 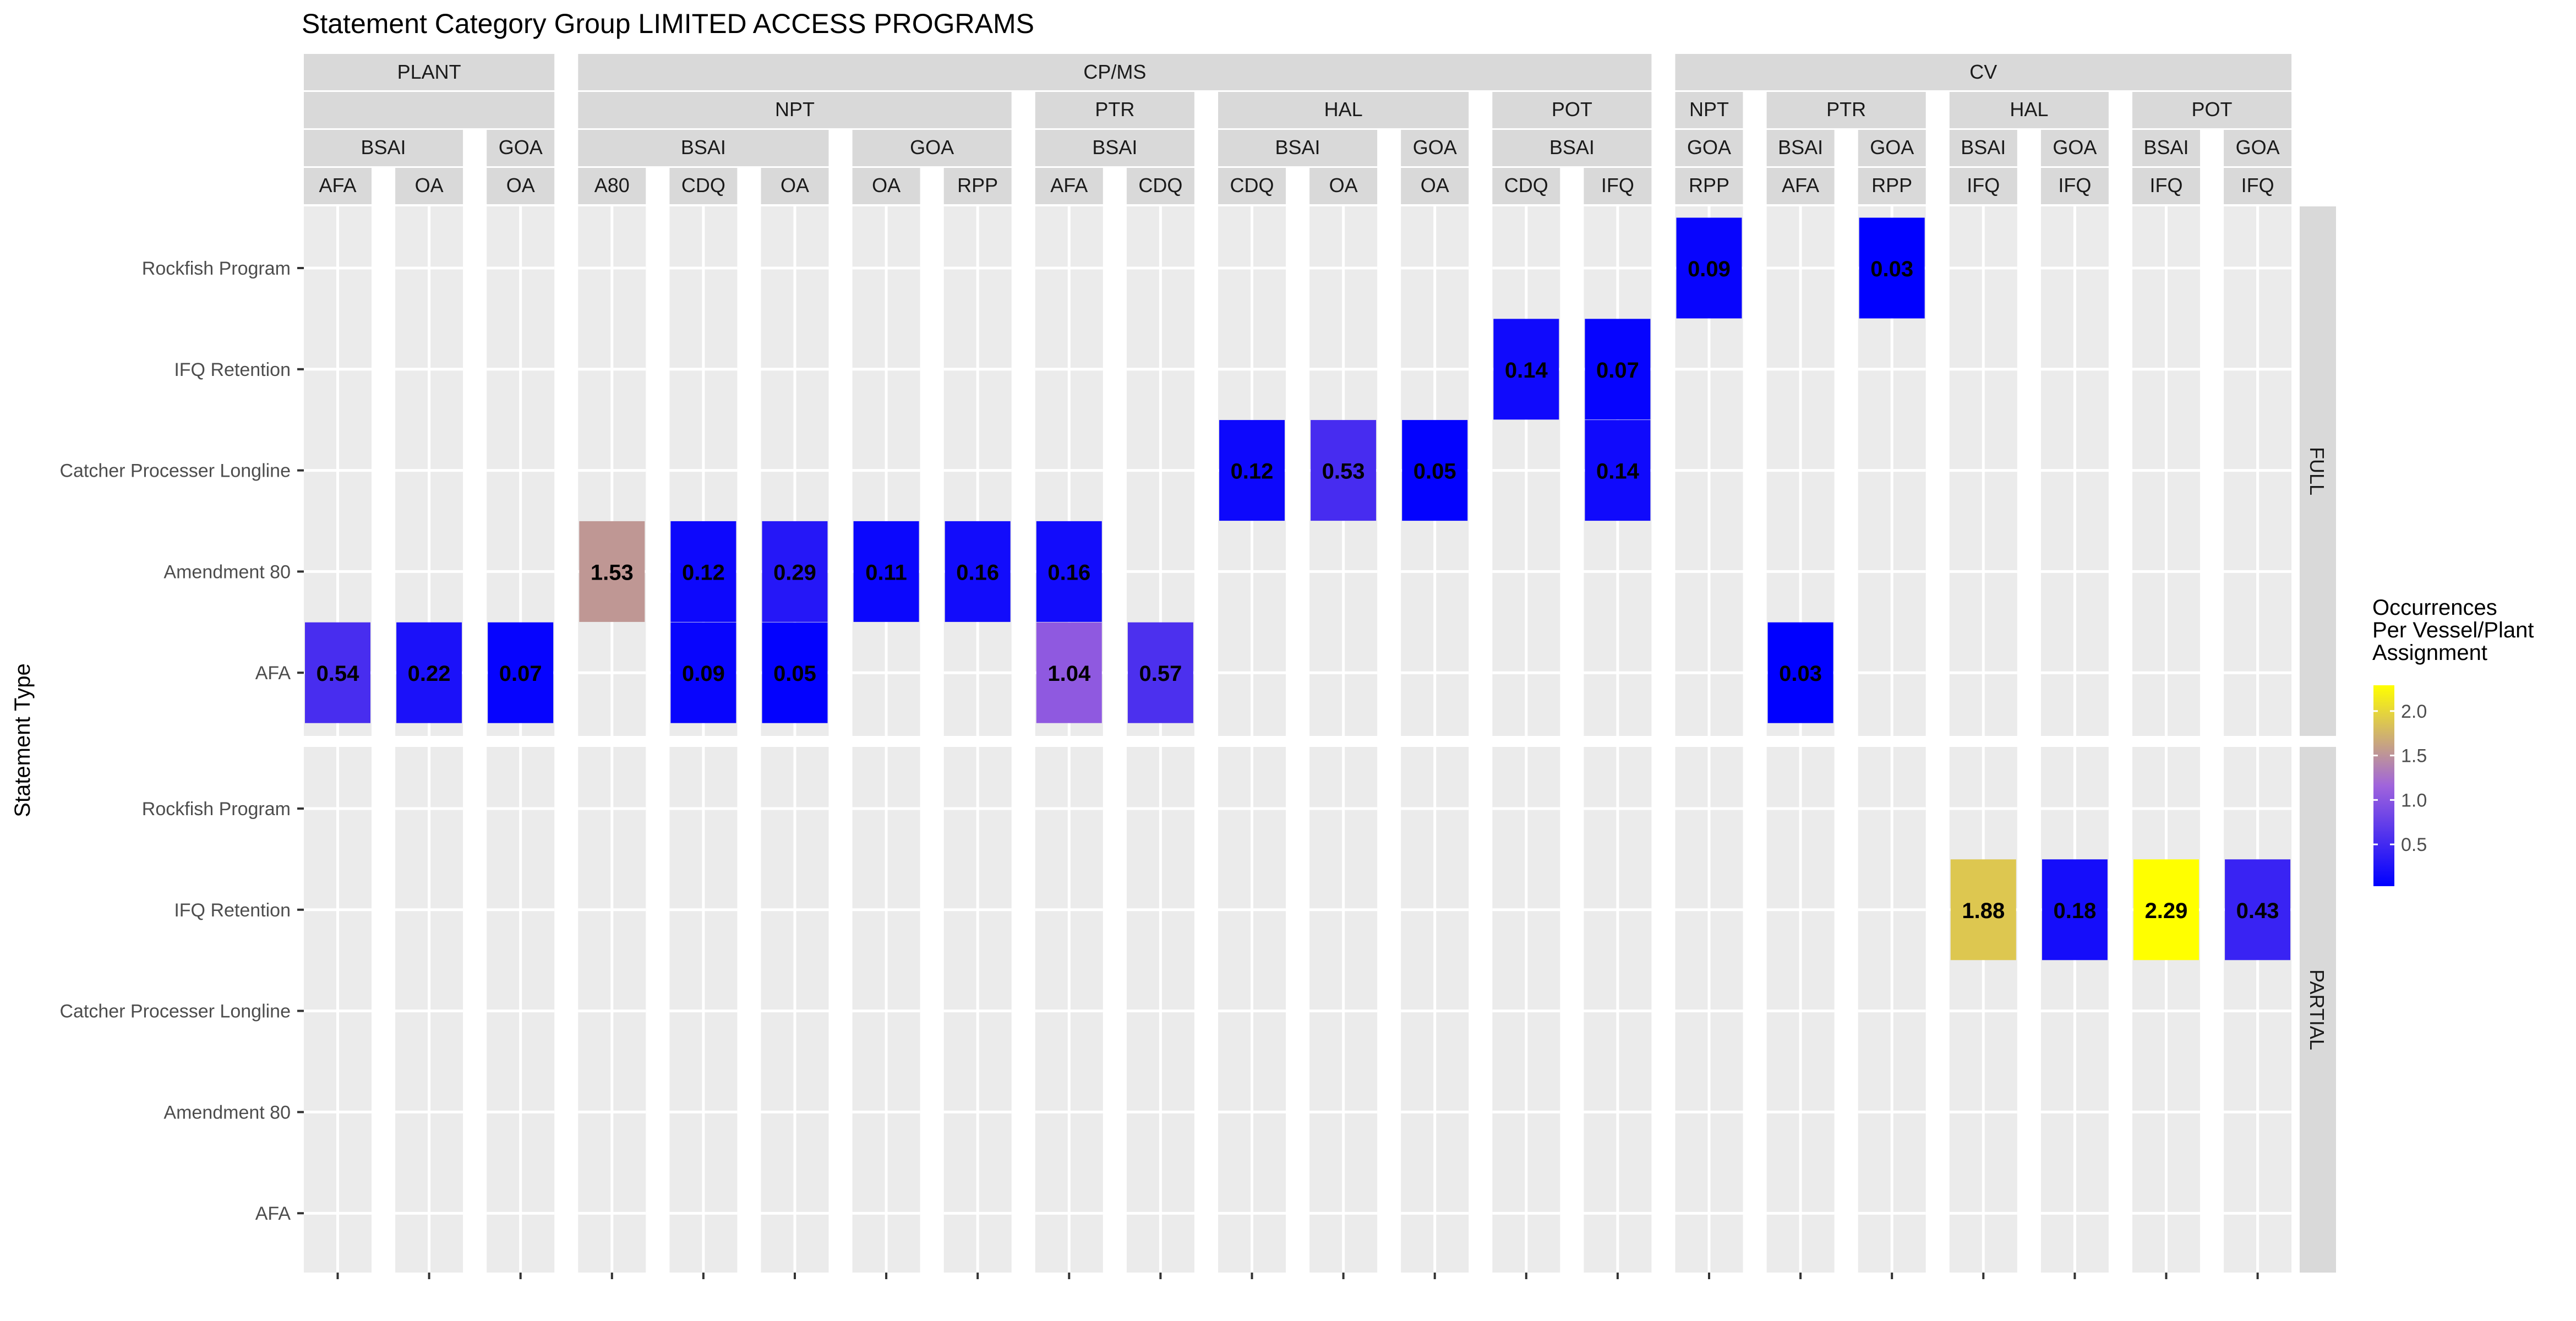 What do you see at coordinates (429, 72) in the screenshot?
I see `group-strip-label: PLANT` at bounding box center [429, 72].